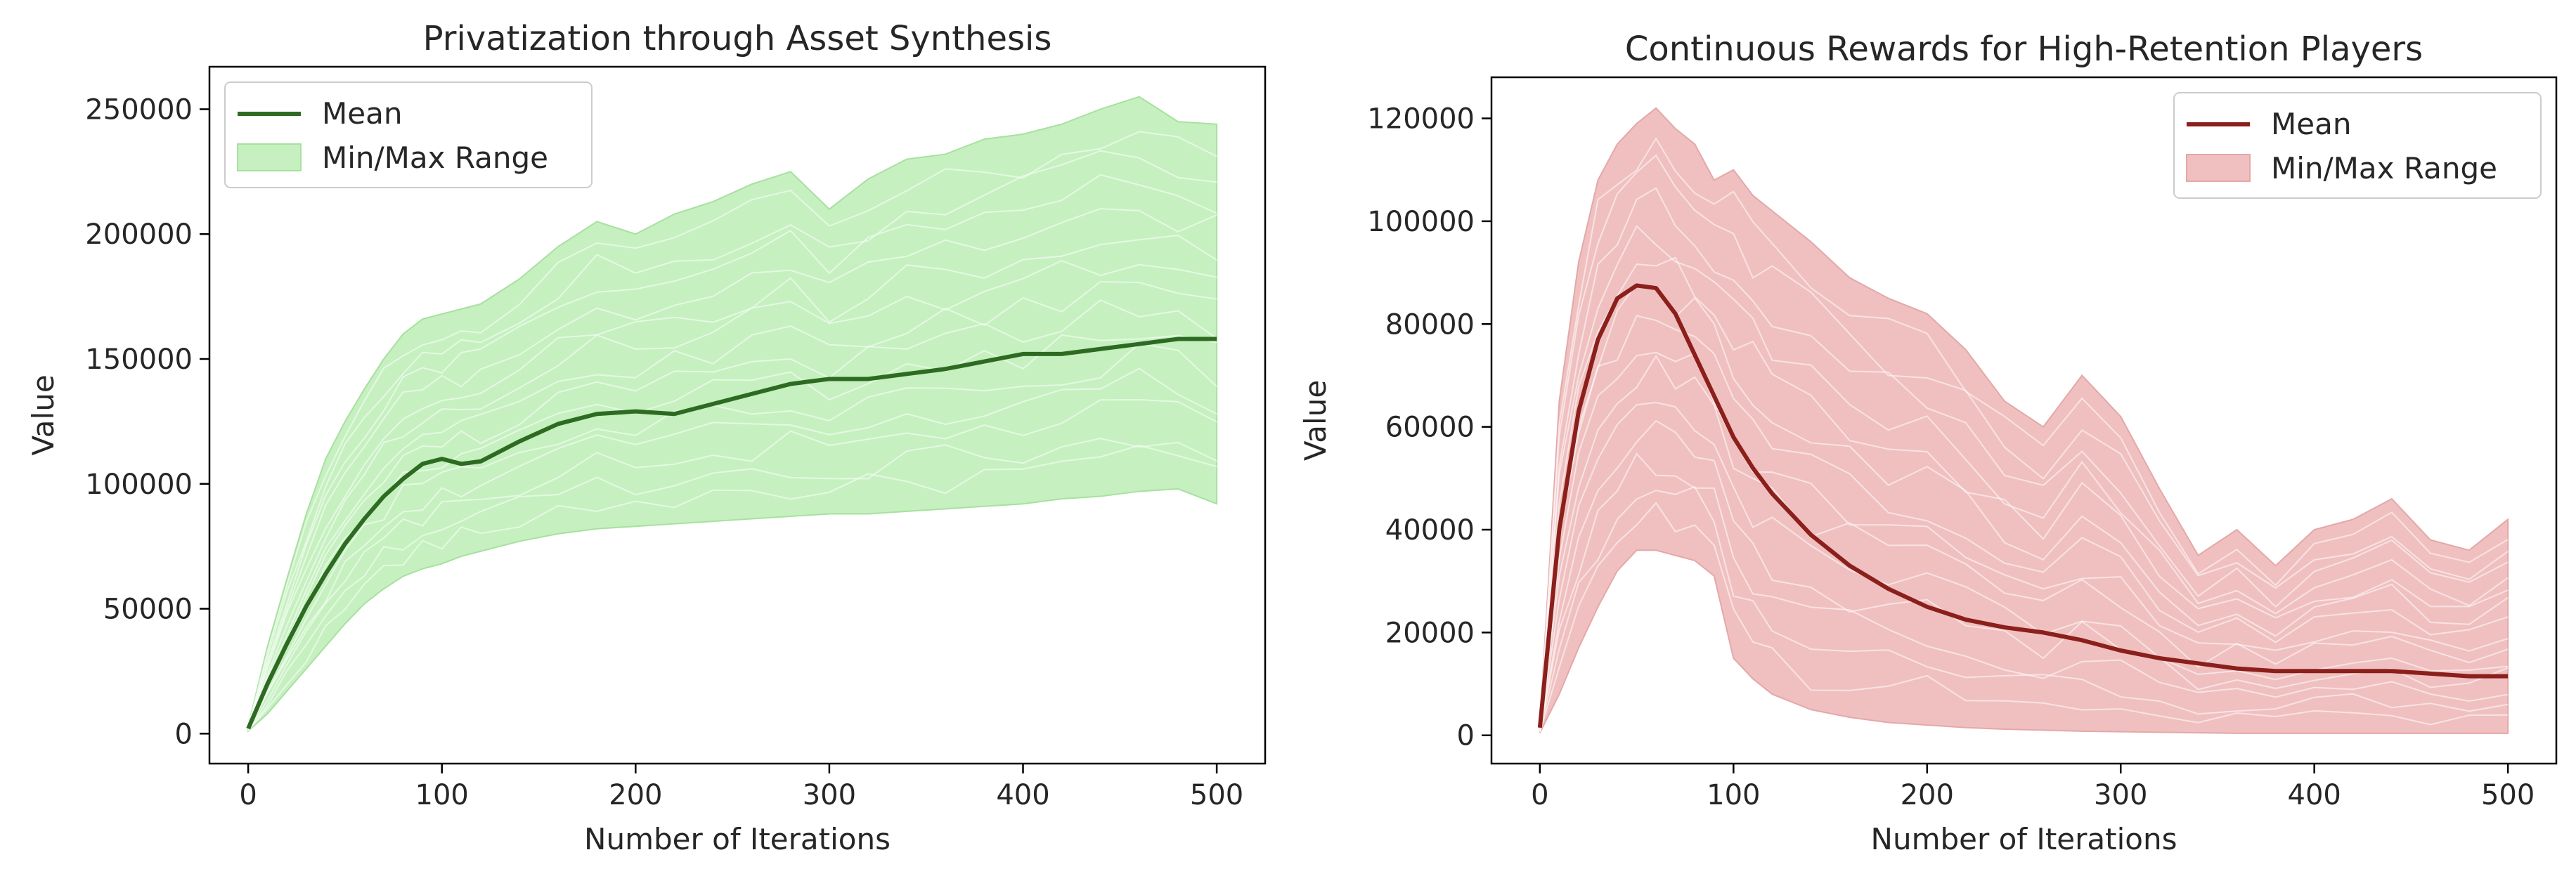 This screenshot has height=876, width=2576. I want to click on y-tick-label: 50000, so click(148, 610).